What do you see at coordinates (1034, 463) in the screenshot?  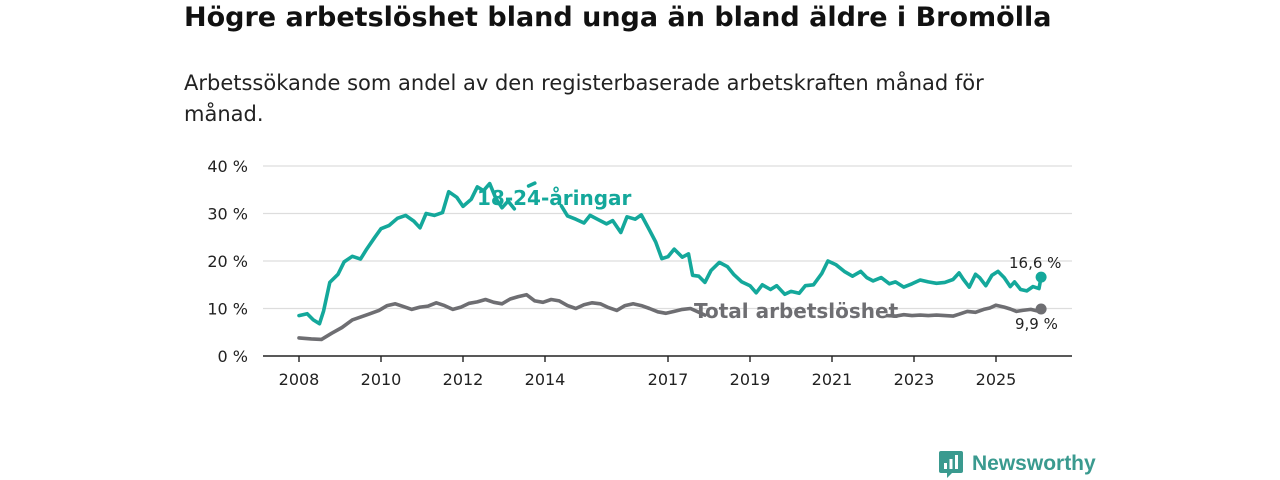 I see `brand-name: Newsworthy` at bounding box center [1034, 463].